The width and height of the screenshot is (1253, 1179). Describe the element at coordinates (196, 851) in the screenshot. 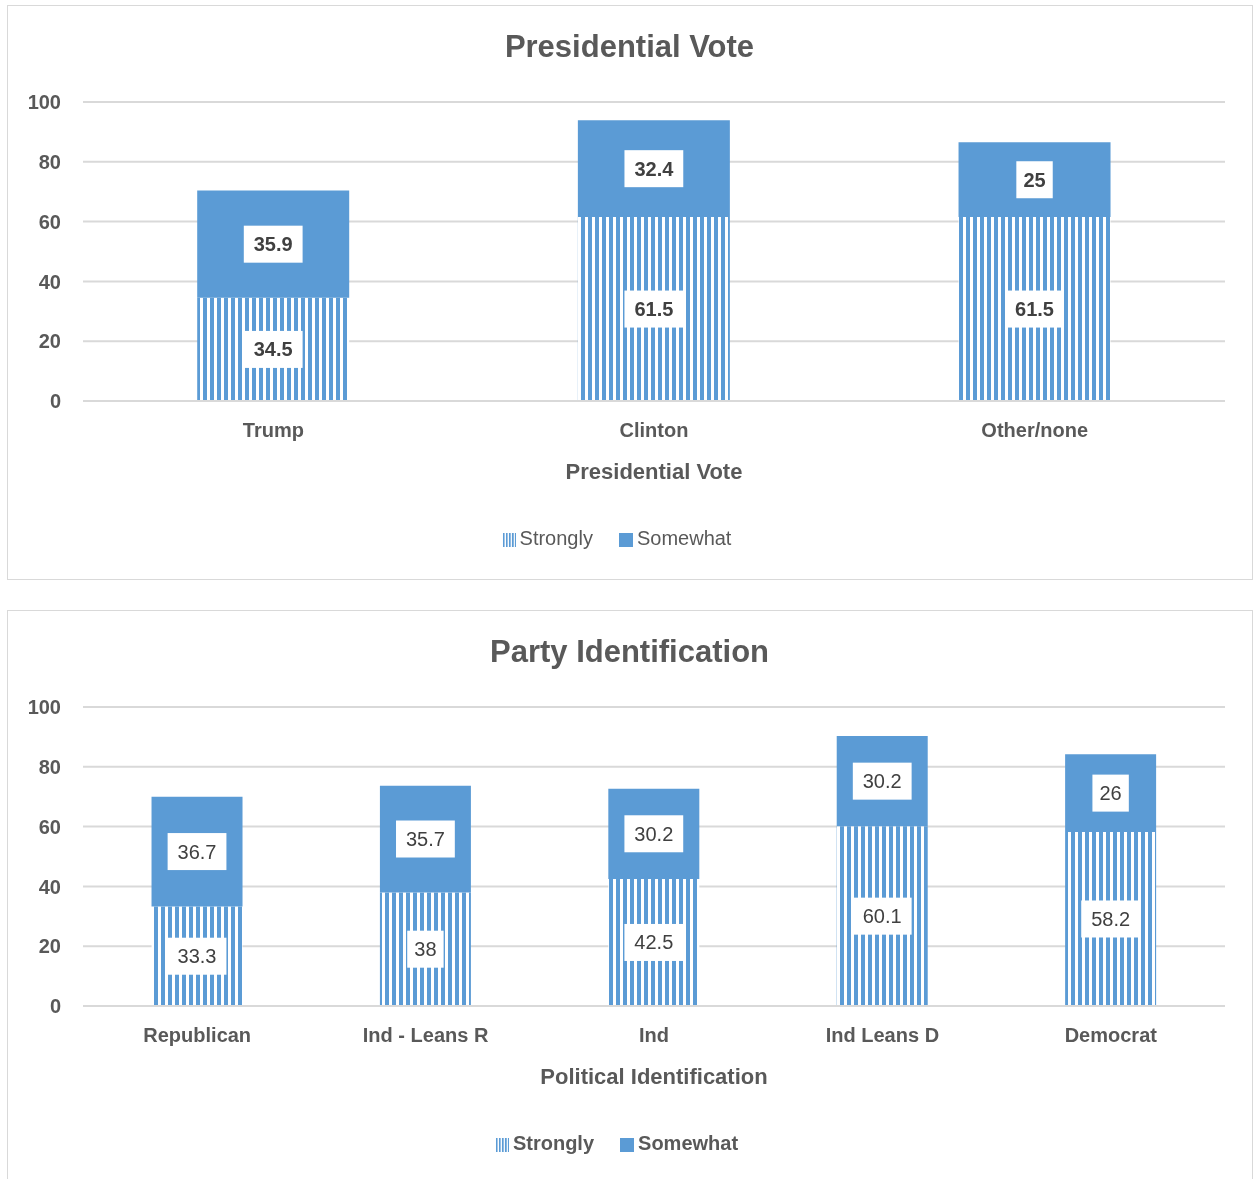

I see `data-label: 36.7` at that location.